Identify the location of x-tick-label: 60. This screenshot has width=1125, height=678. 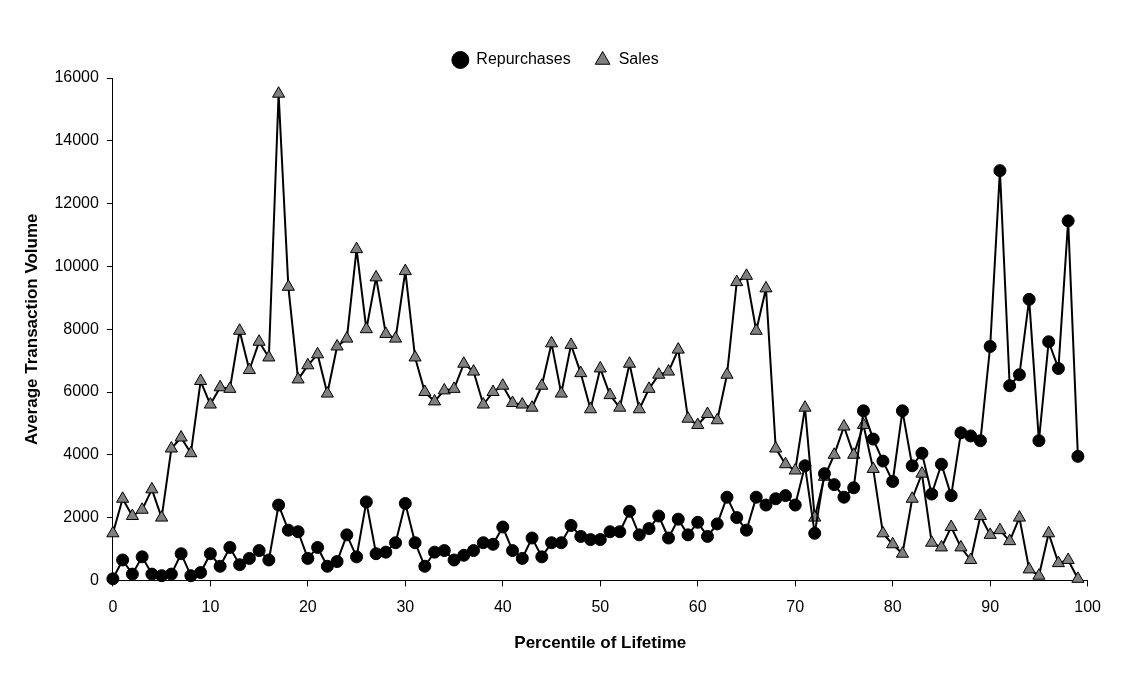
(697, 607).